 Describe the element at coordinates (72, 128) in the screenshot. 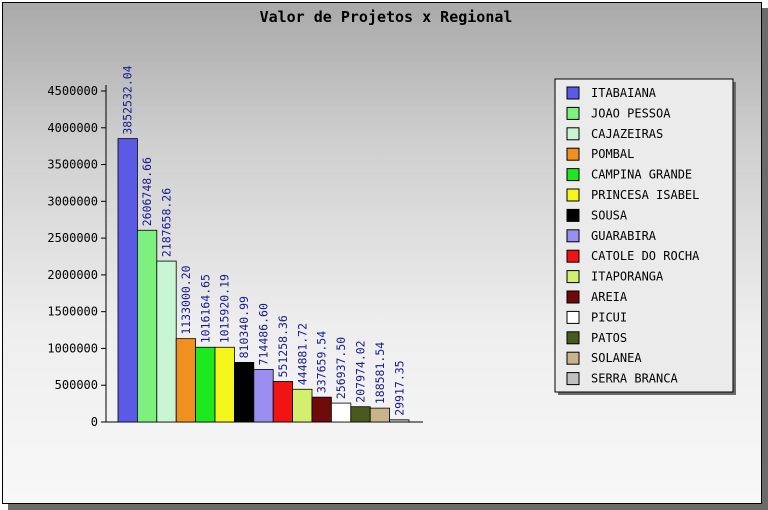

I see `y-tick-label: 4000000` at that location.